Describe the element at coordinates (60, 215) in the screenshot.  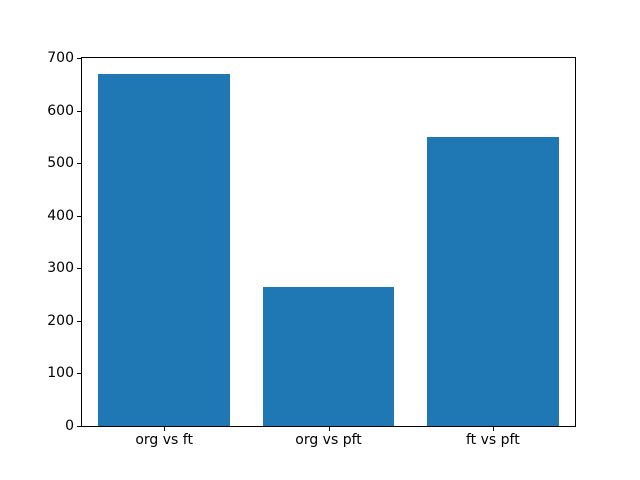
I see `y-tick-label: 400` at that location.